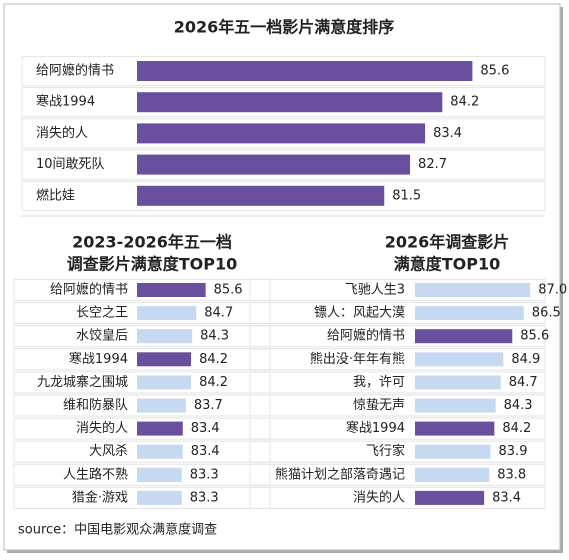 This screenshot has width=569, height=560. I want to click on category-label: 九龙城寨之围城, so click(82, 382).